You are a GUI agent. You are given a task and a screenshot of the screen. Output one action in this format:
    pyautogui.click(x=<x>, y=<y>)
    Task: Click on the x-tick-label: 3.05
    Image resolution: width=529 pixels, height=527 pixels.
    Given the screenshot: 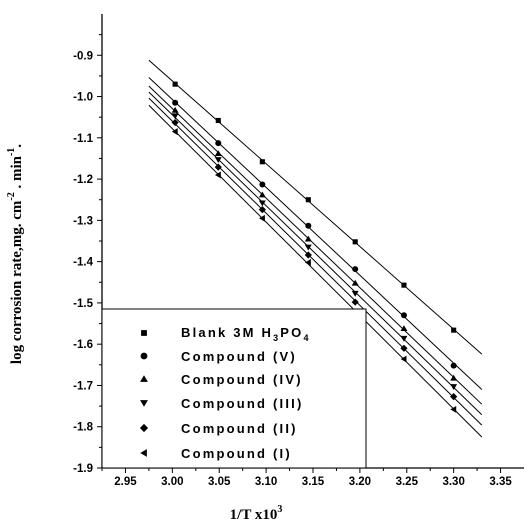 What is the action you would take?
    pyautogui.click(x=219, y=482)
    